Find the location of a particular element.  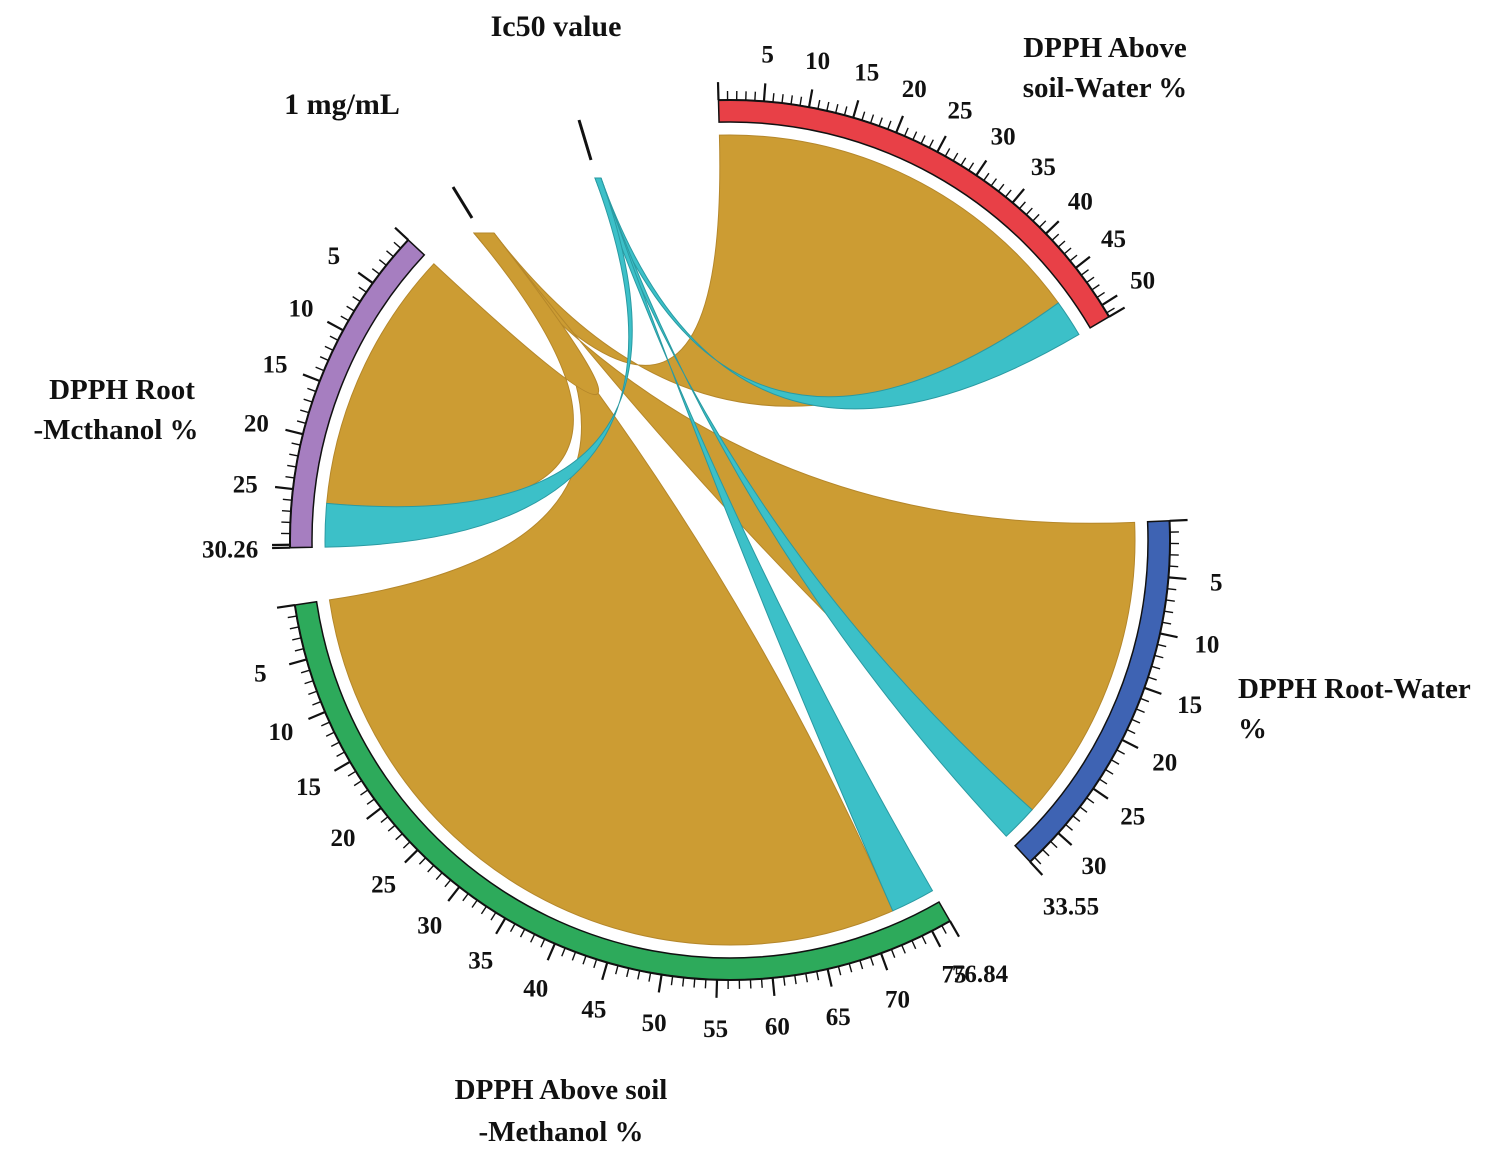

tick-label: 30 is located at coordinates (1094, 866).